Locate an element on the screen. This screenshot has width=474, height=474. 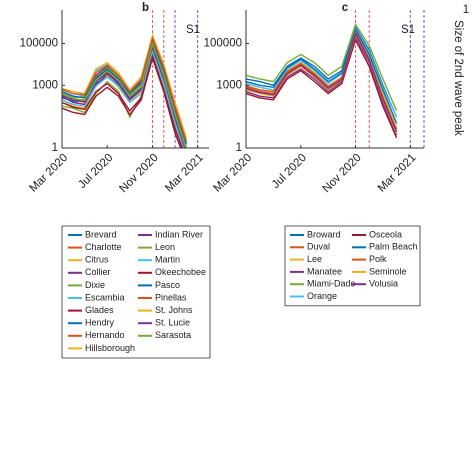
legend-label: Pinellas is located at coordinates (171, 297).